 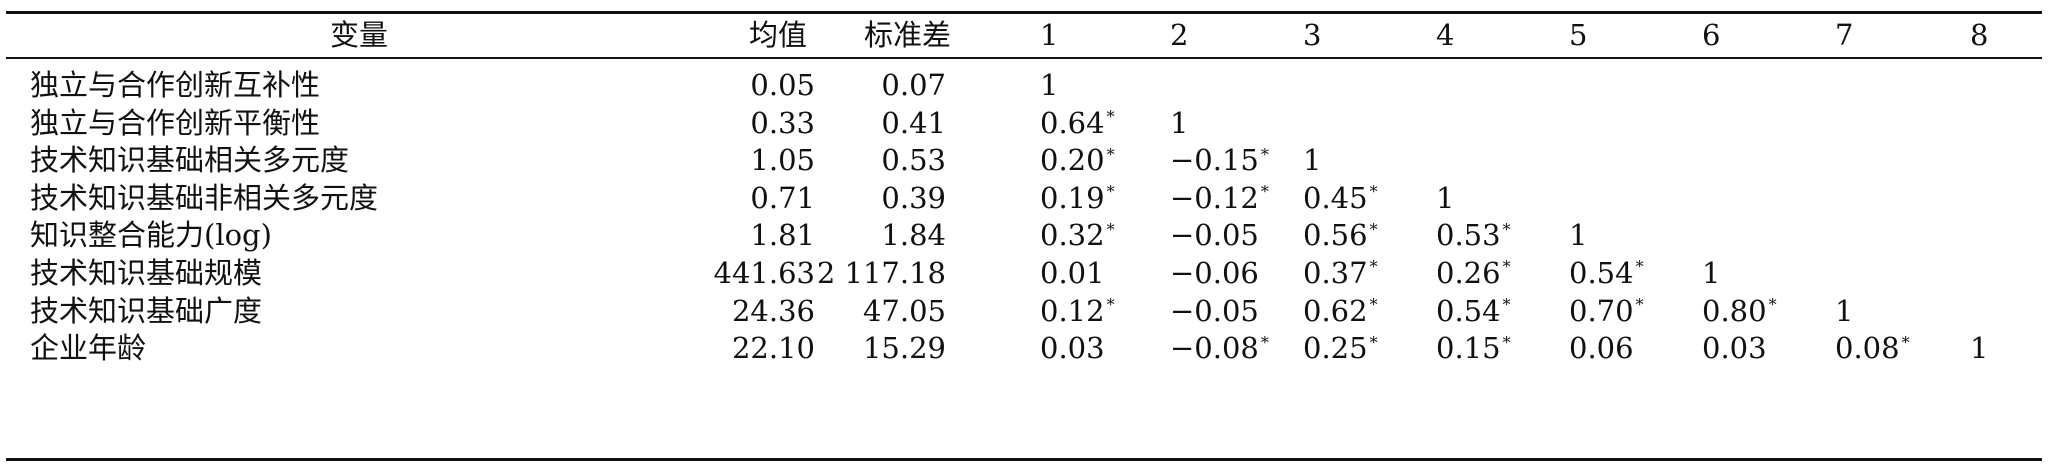 I want to click on corr-cell: −0.12 *, so click(x=1219, y=198).